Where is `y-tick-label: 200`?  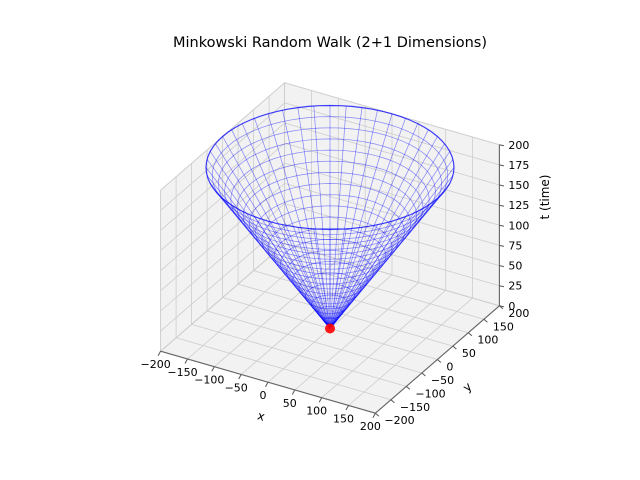
y-tick-label: 200 is located at coordinates (518, 313).